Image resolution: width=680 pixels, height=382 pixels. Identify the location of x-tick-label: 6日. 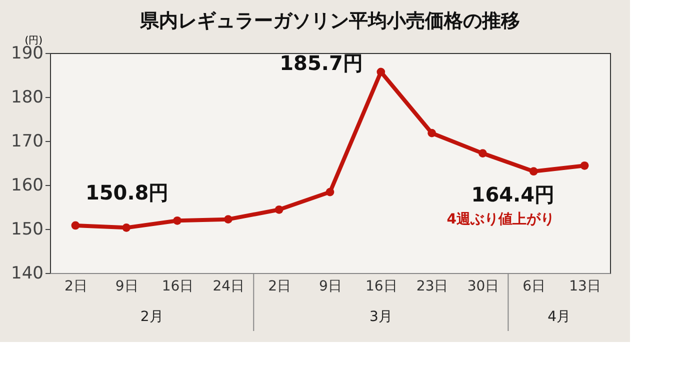
(534, 286).